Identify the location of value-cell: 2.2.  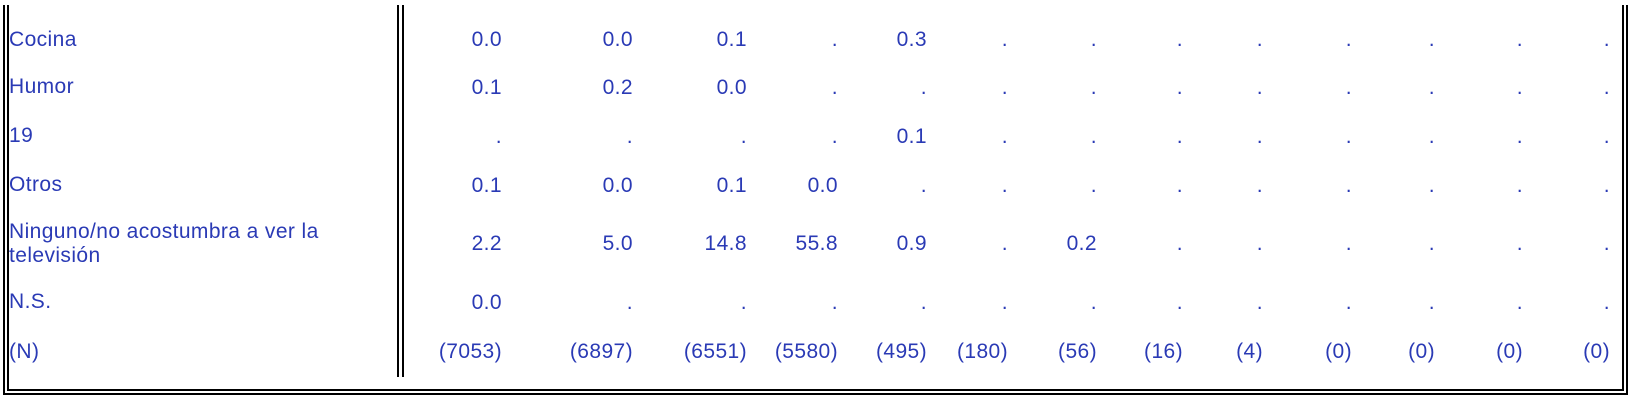
(486, 243).